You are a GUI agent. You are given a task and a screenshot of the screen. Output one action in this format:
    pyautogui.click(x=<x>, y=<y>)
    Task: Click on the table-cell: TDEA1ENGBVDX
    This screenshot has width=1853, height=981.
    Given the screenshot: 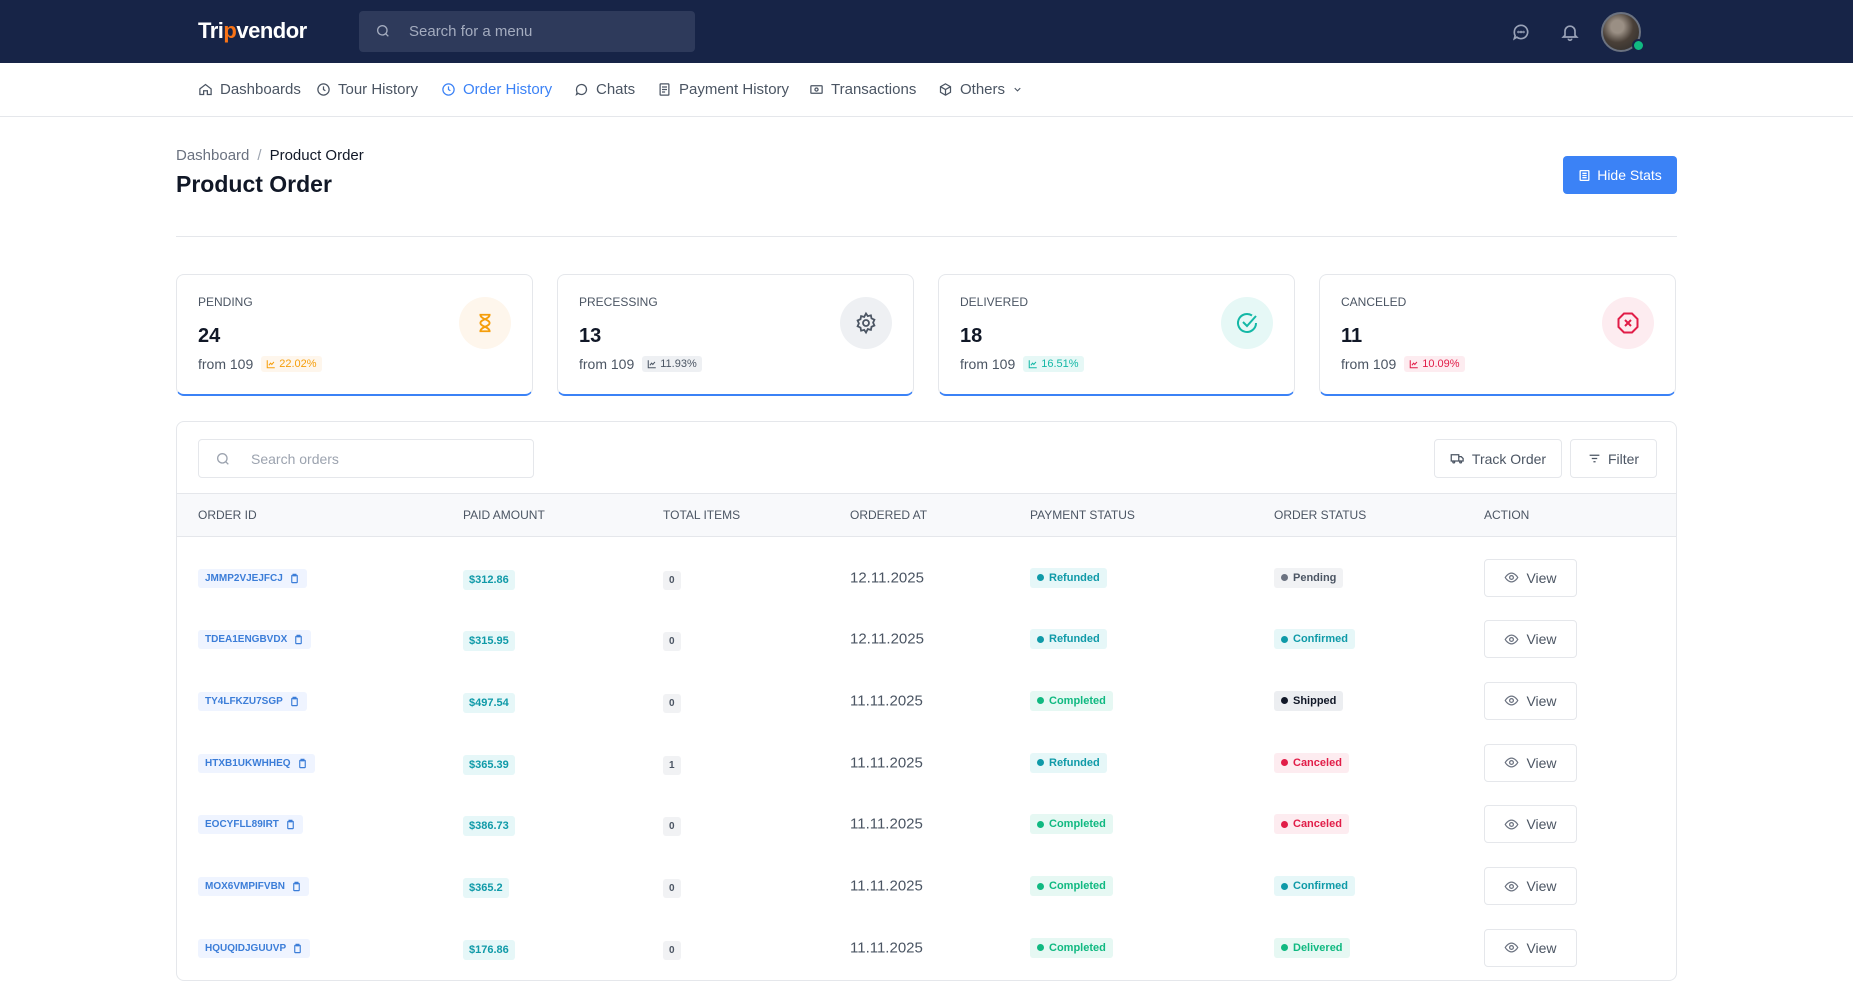 What is the action you would take?
    pyautogui.click(x=255, y=639)
    